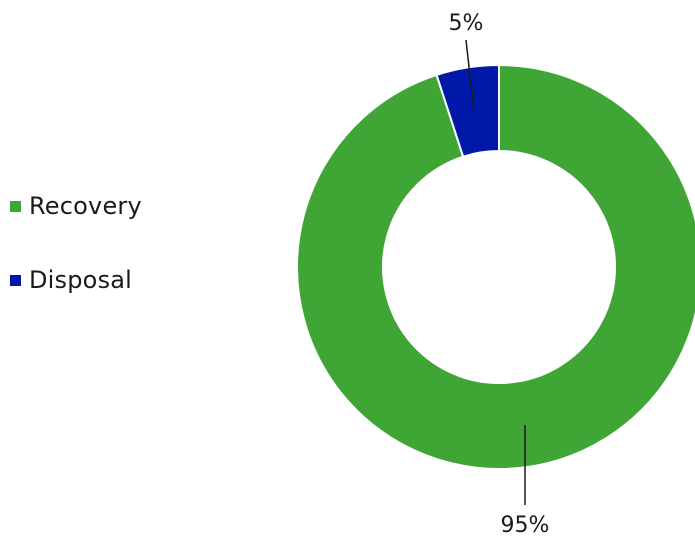 The height and width of the screenshot is (540, 695). What do you see at coordinates (470, 76) in the screenshot?
I see `leader-line-disposal` at bounding box center [470, 76].